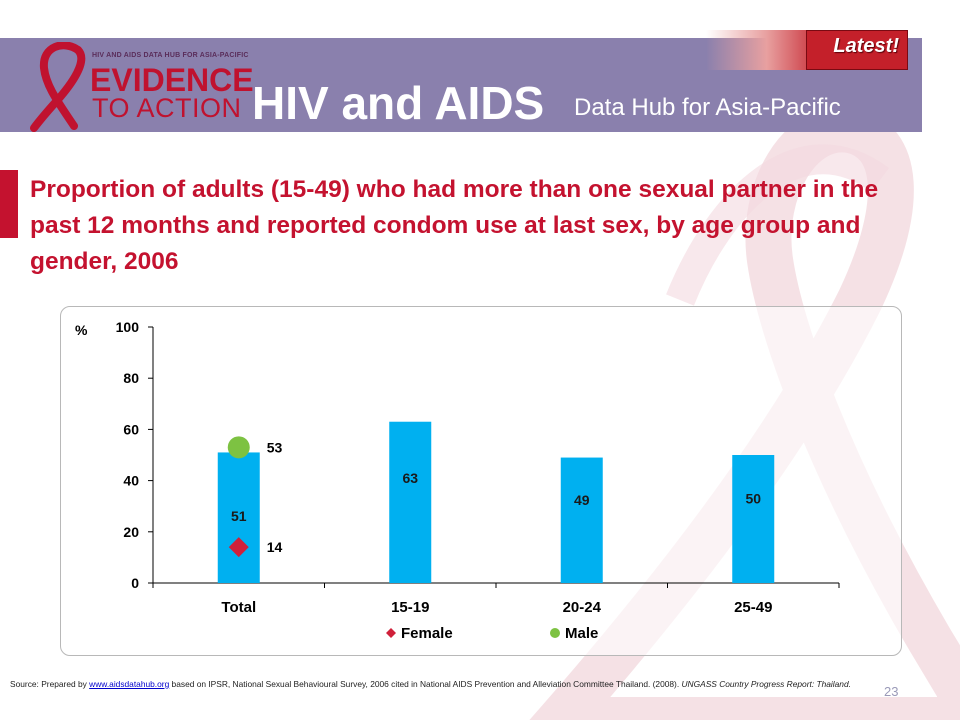 This screenshot has height=720, width=960. Describe the element at coordinates (167, 108) in the screenshot. I see `logo-to-action: TO ACTION` at that location.